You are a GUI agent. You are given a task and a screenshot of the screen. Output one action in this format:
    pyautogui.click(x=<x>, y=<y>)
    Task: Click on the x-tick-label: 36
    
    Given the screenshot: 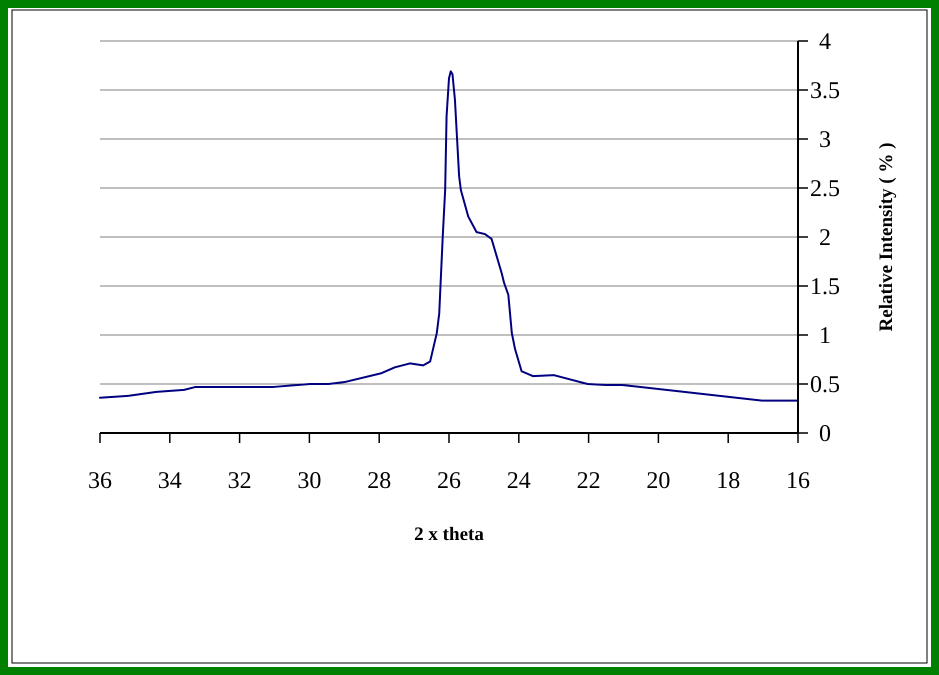 What is the action you would take?
    pyautogui.click(x=100, y=481)
    